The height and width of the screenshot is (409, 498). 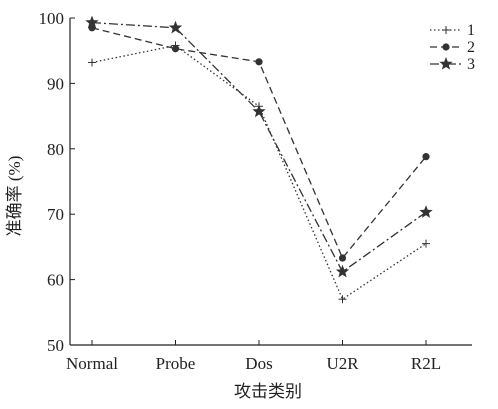 I want to click on y-tick-label: 50, so click(x=55, y=345).